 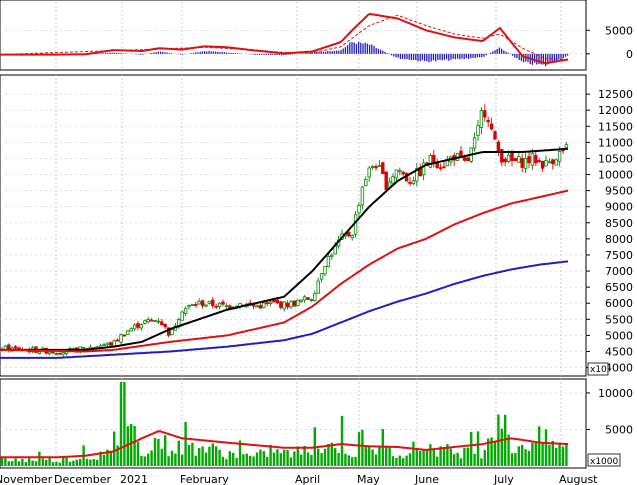 What do you see at coordinates (619, 271) in the screenshot?
I see `y-tick-label: 7000` at bounding box center [619, 271].